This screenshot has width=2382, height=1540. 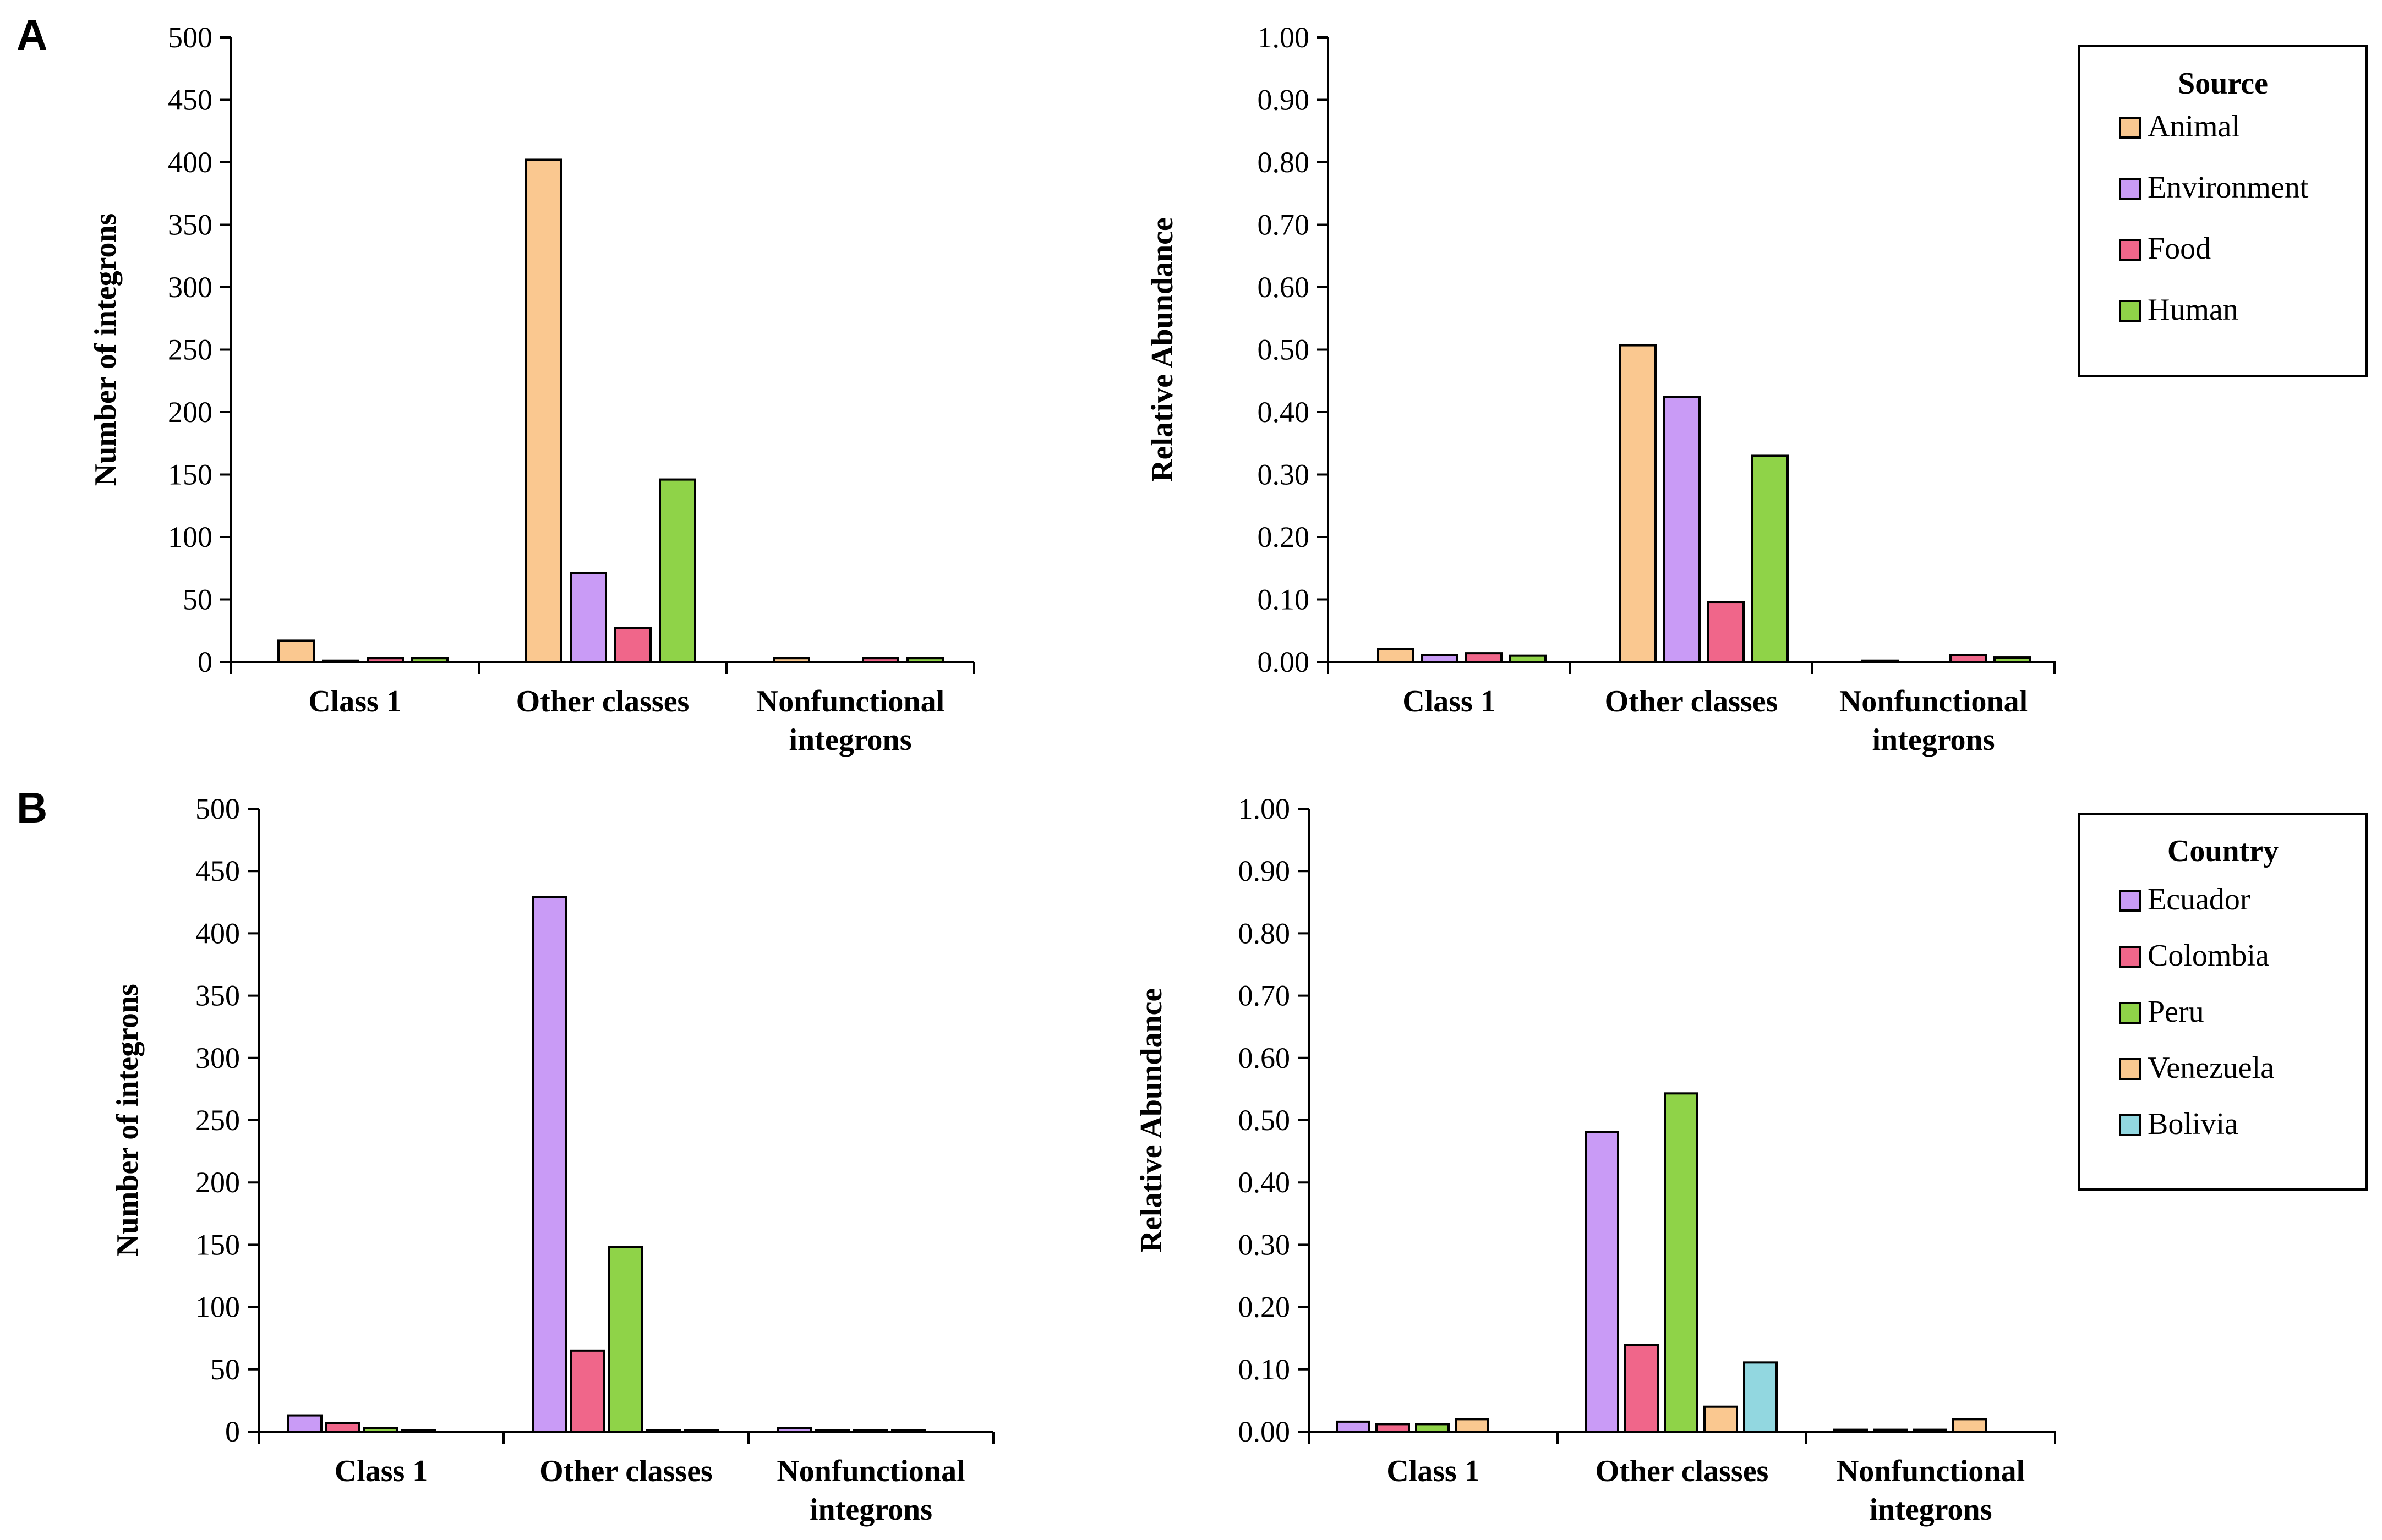 What do you see at coordinates (2176, 1012) in the screenshot?
I see `legend-label-peru: Peru` at bounding box center [2176, 1012].